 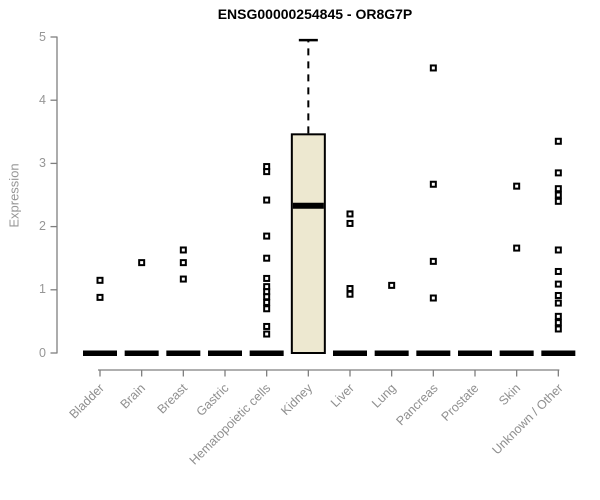 I want to click on collapsed-box-breast, so click(x=183, y=353).